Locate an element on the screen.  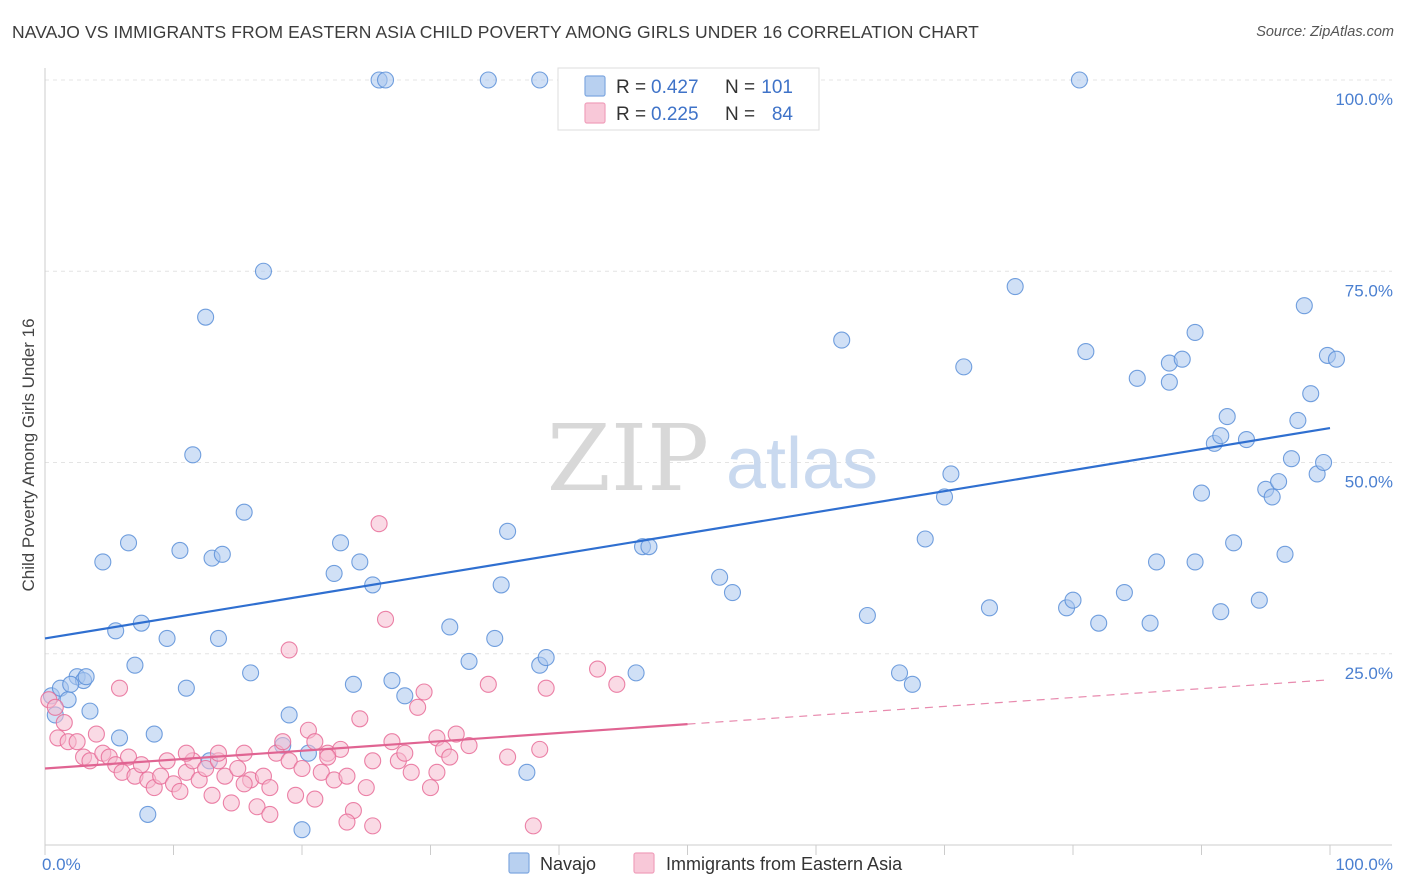
legend-r-value-immigrants: 0.225 is located at coordinates (675, 114).